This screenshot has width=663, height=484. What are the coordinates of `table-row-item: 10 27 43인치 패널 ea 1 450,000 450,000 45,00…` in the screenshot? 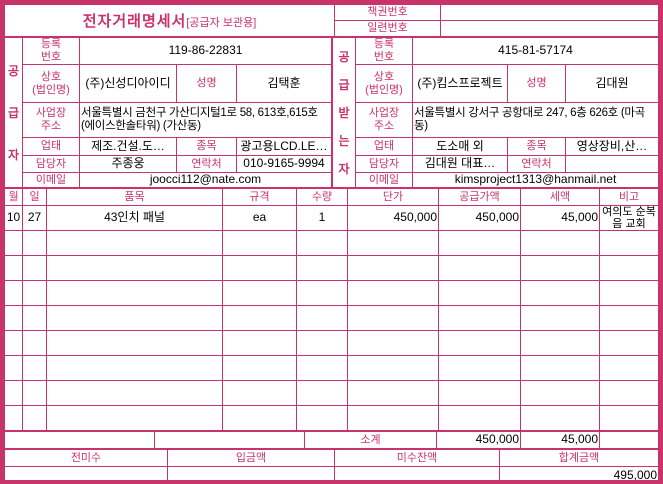 It's located at (331, 218).